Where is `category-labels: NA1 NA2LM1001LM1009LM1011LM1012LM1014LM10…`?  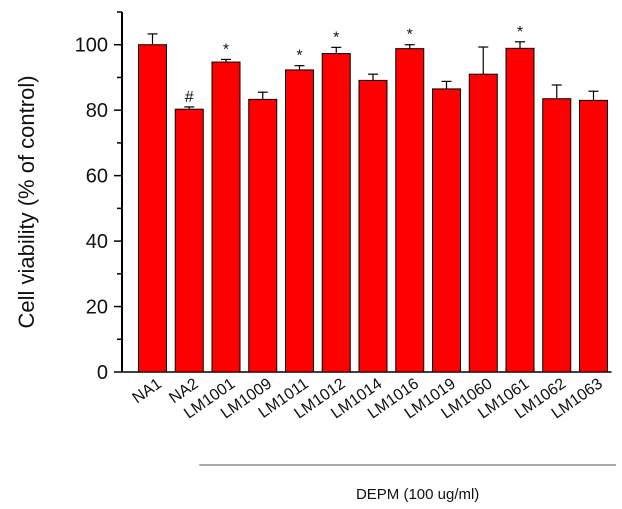
category-labels: NA1 NA2LM1001LM1009LM1011LM1012LM1014LM10… is located at coordinates (368, 398).